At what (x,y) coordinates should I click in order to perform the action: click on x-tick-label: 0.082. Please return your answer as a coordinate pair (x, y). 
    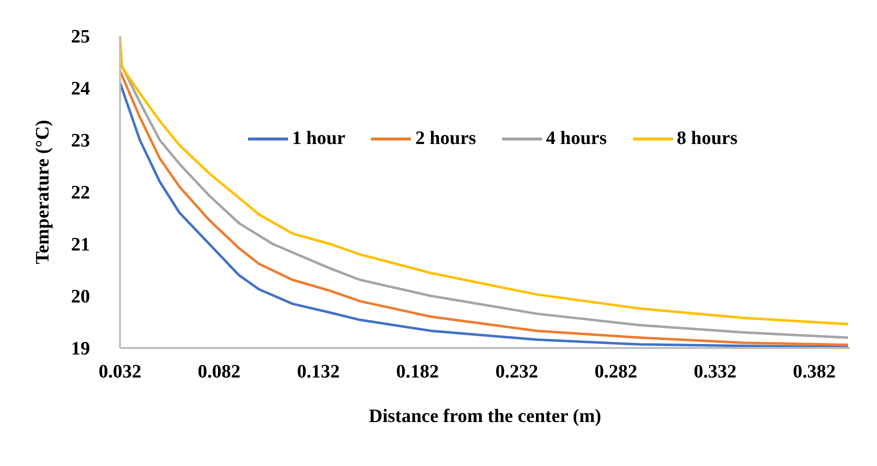
    Looking at the image, I should click on (219, 371).